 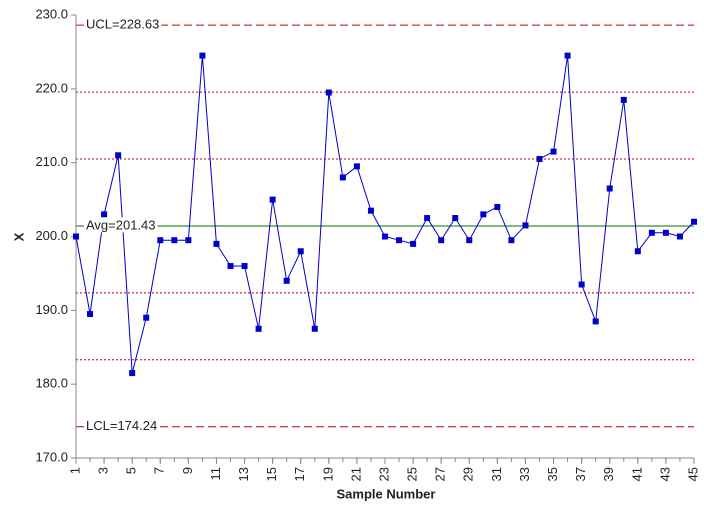 What do you see at coordinates (131, 470) in the screenshot?
I see `x-tick-label: 5` at bounding box center [131, 470].